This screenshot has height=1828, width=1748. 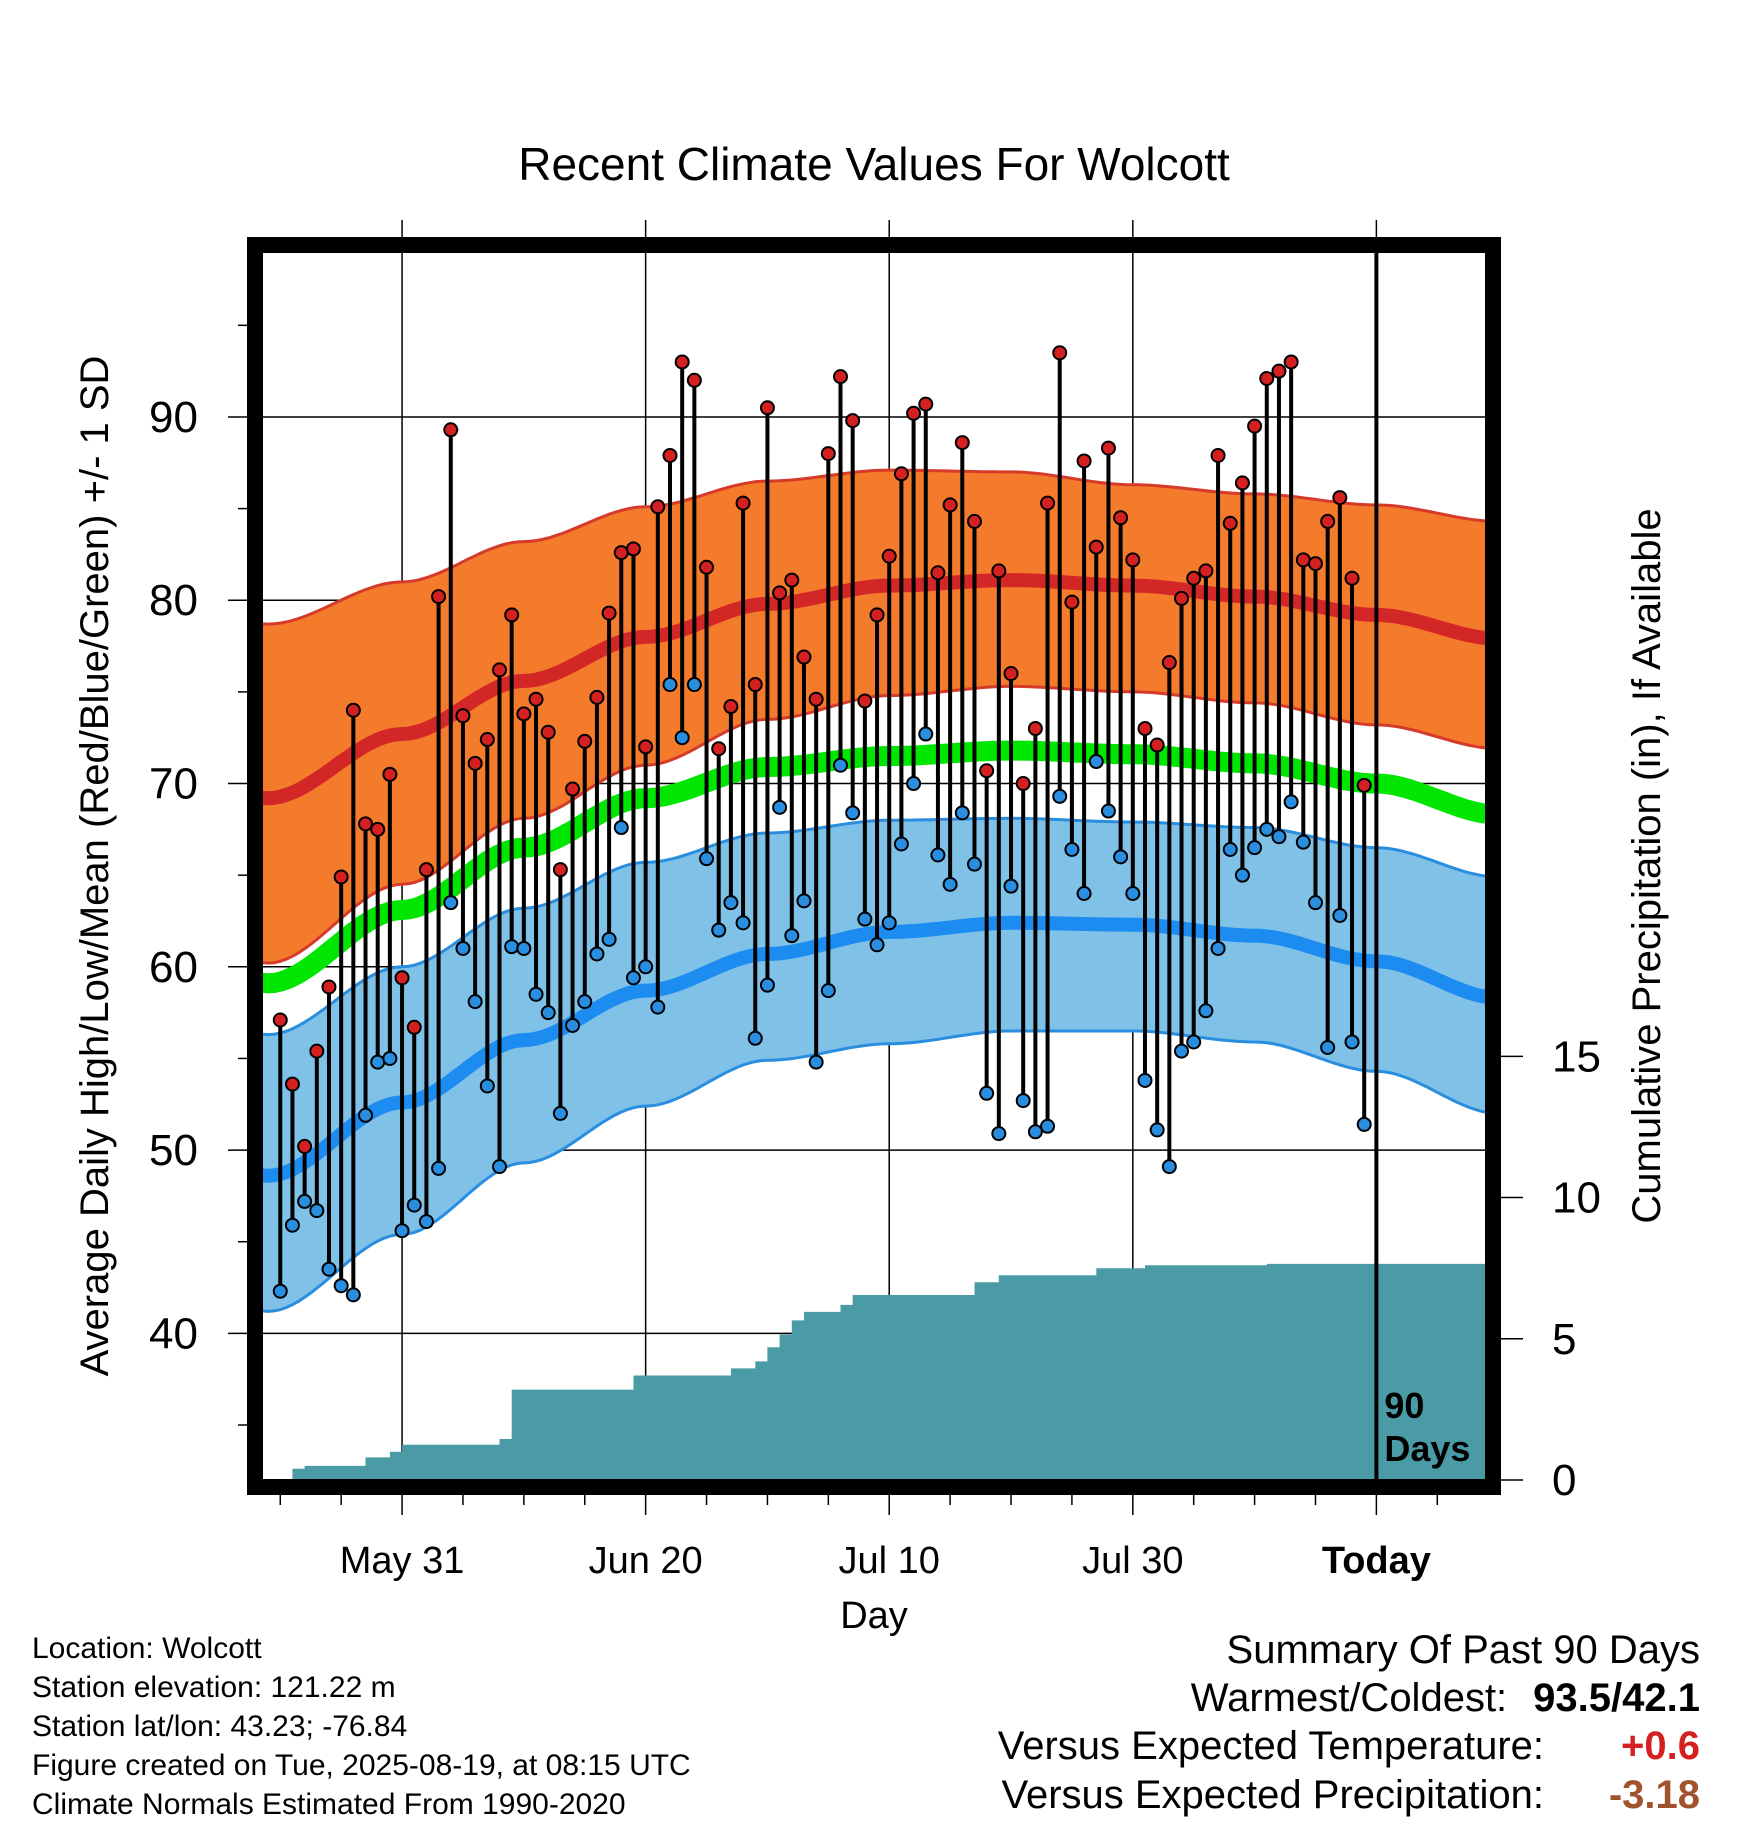 I want to click on normal-high-line, so click(x=874, y=689).